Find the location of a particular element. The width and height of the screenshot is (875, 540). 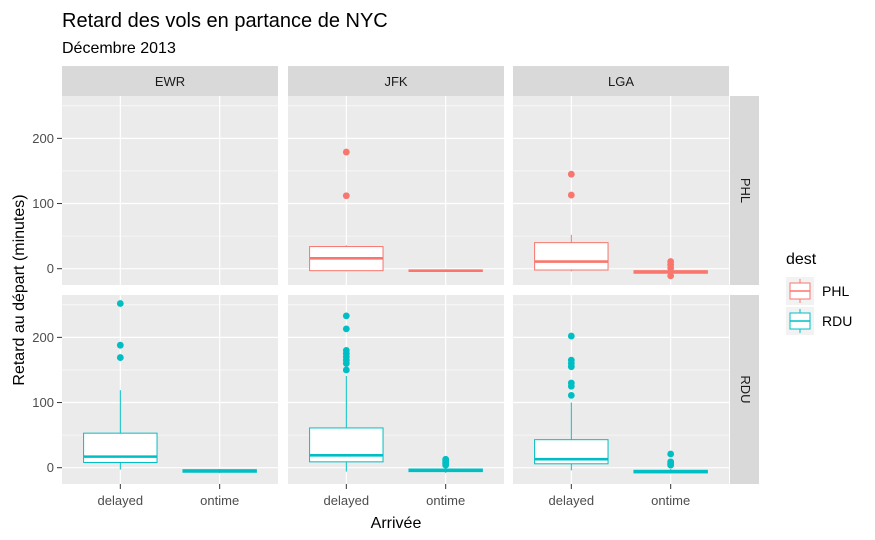

legend-item: PHL is located at coordinates (817, 291).